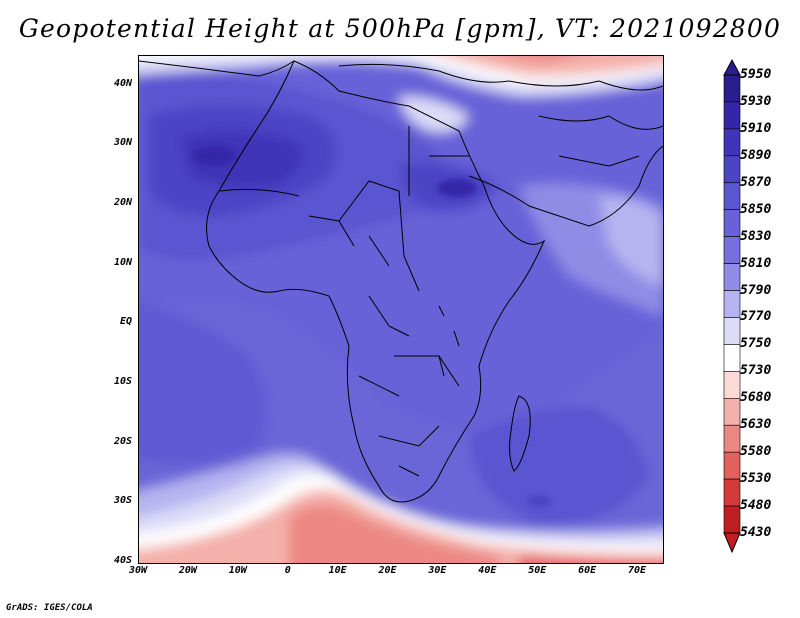  I want to click on colorbar-level-label: 5430, so click(756, 532).